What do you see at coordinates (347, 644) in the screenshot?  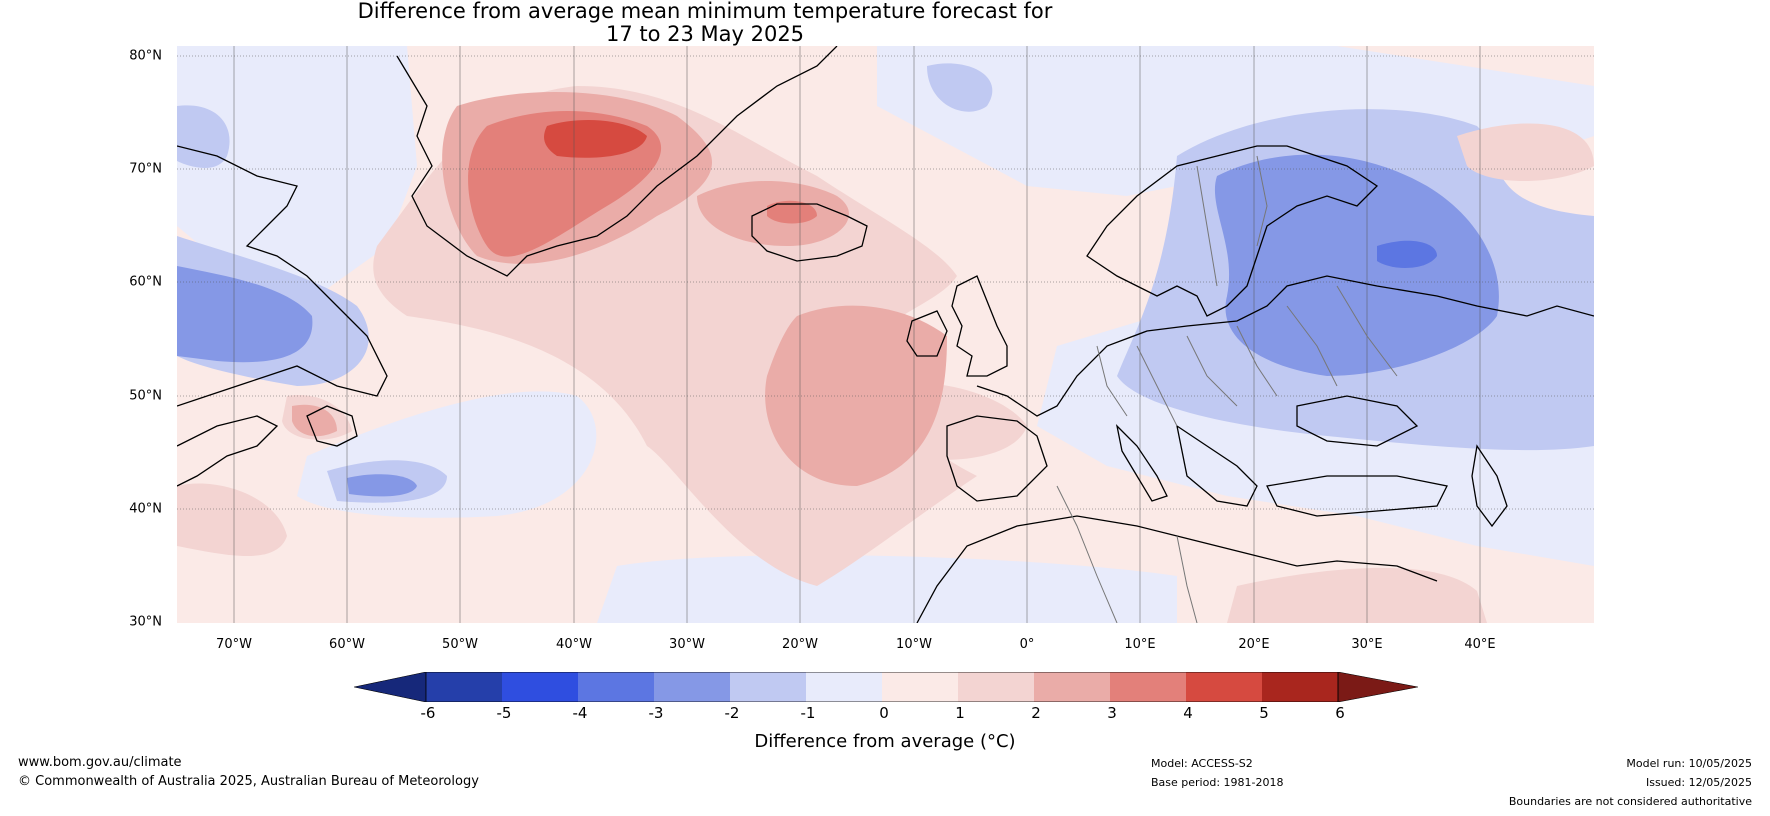 I see `lon-label-60w: 60°W` at bounding box center [347, 644].